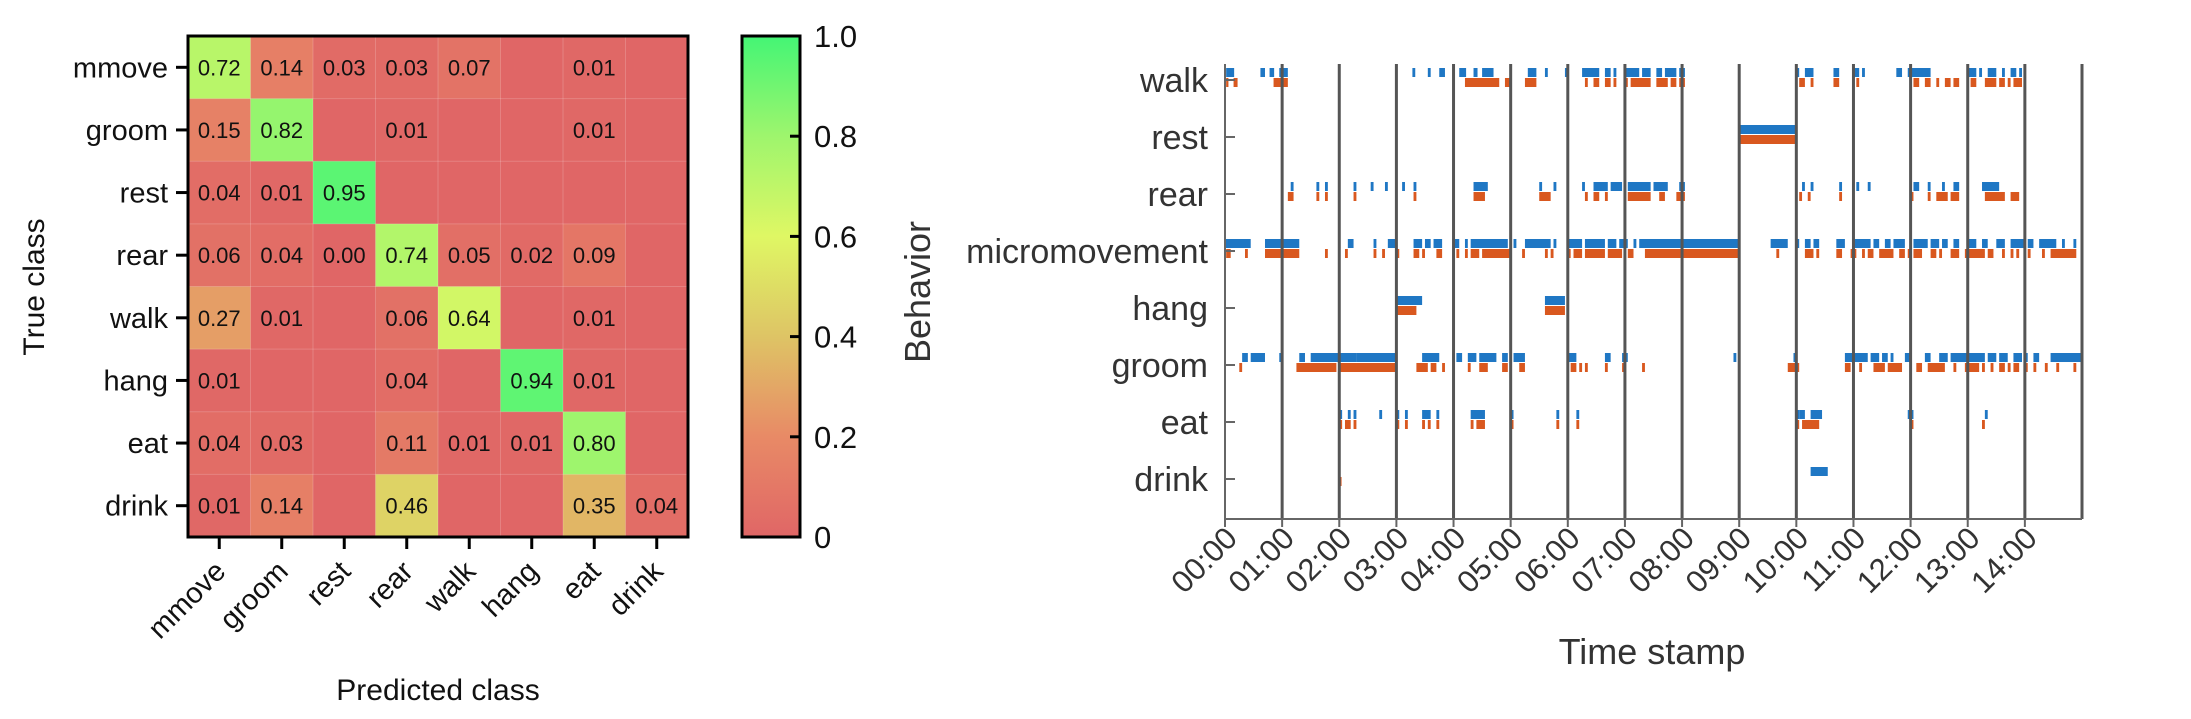 The image size is (2191, 719). Describe the element at coordinates (510, 589) in the screenshot. I see `x-tick-label: hang` at that location.